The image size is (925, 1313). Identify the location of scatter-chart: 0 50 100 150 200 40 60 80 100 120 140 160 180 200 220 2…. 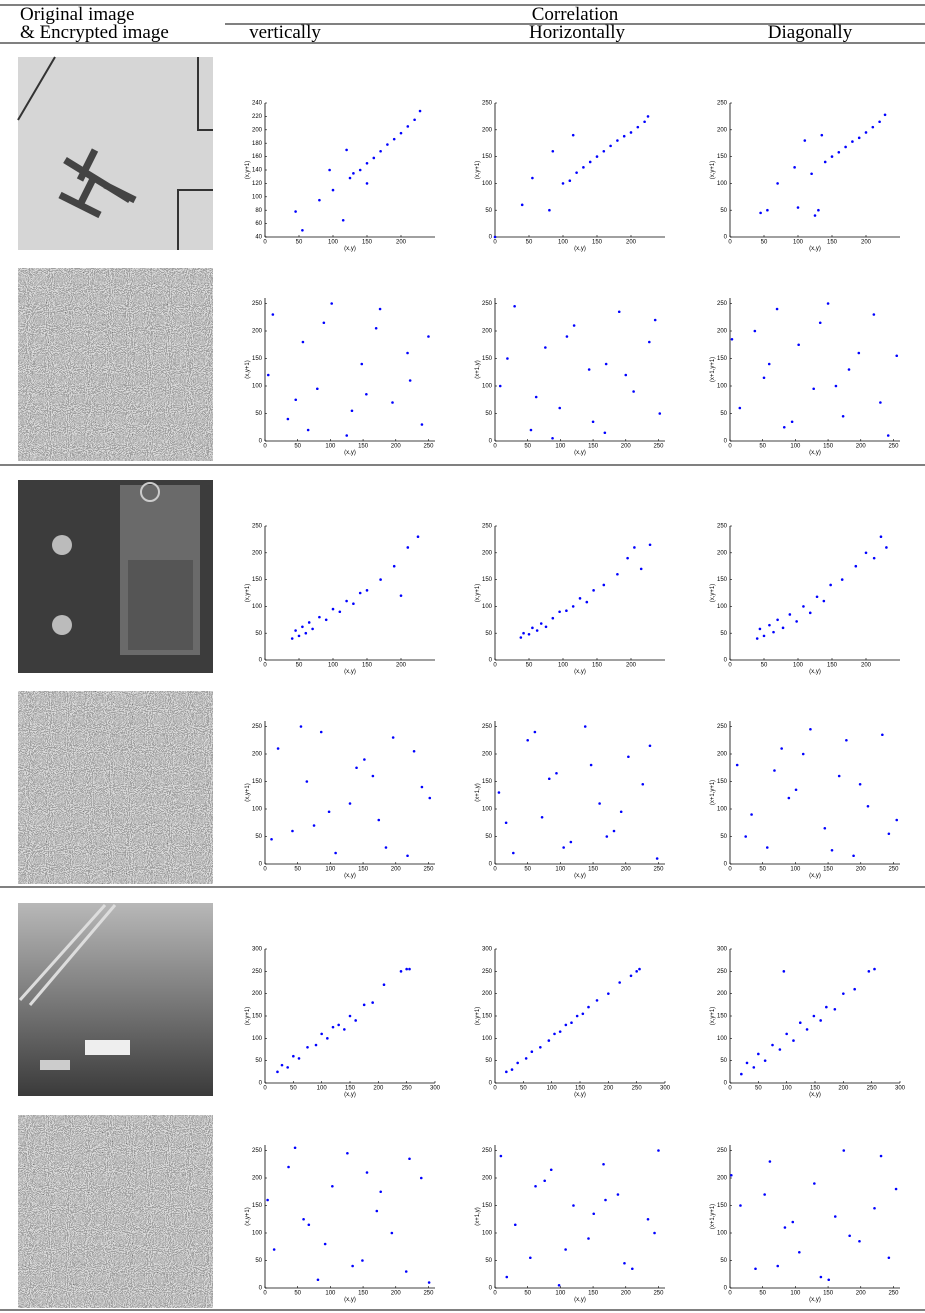
(340, 176).